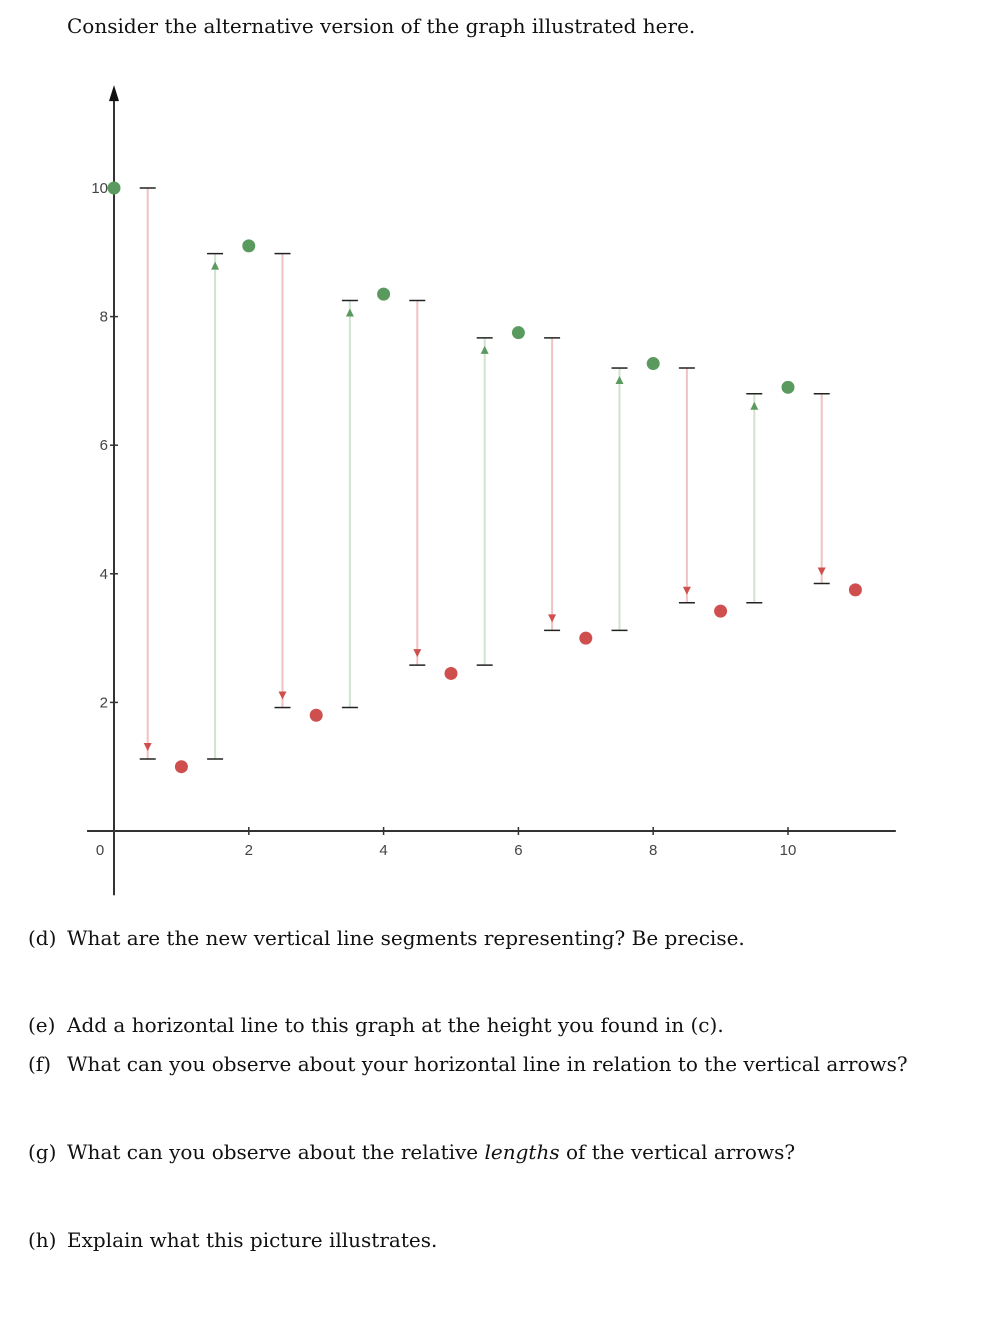  I want to click on y-tick-label: 2, so click(104, 702).